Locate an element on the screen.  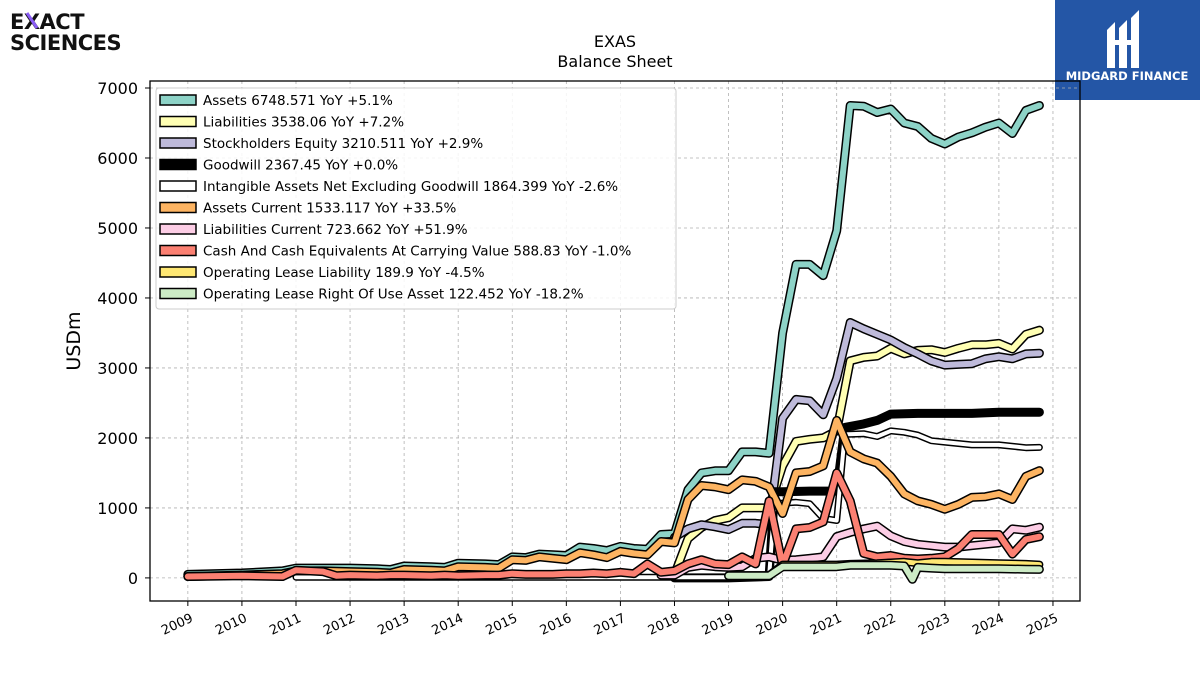
legend-entry: Liabilities 3538.06 YoY +7.2% is located at coordinates (303, 123).